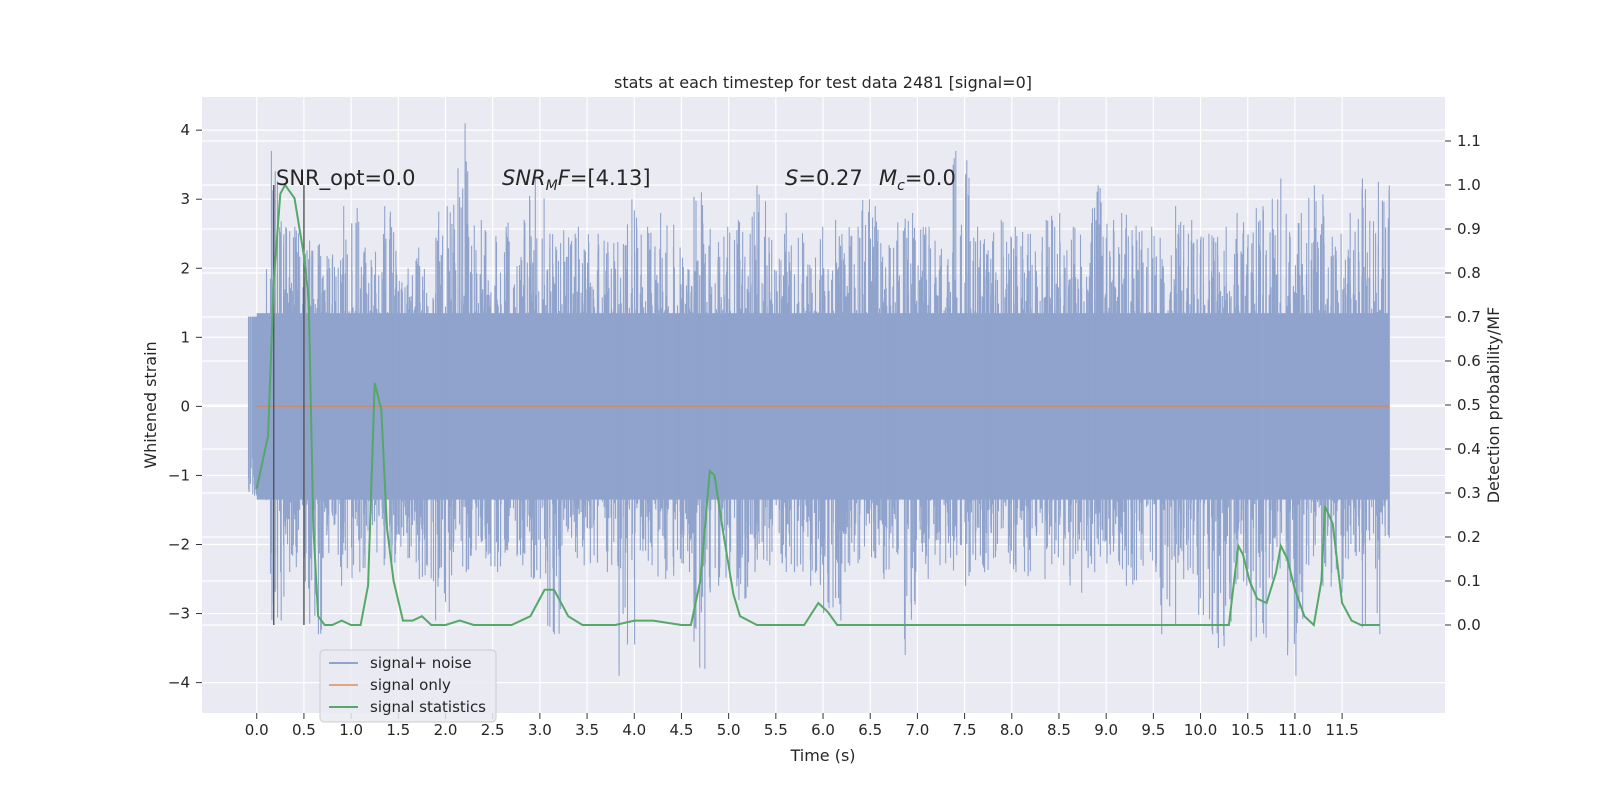 The image size is (1600, 800). Describe the element at coordinates (1469, 273) in the screenshot. I see `right-y-tick-label-3: 0.8` at that location.